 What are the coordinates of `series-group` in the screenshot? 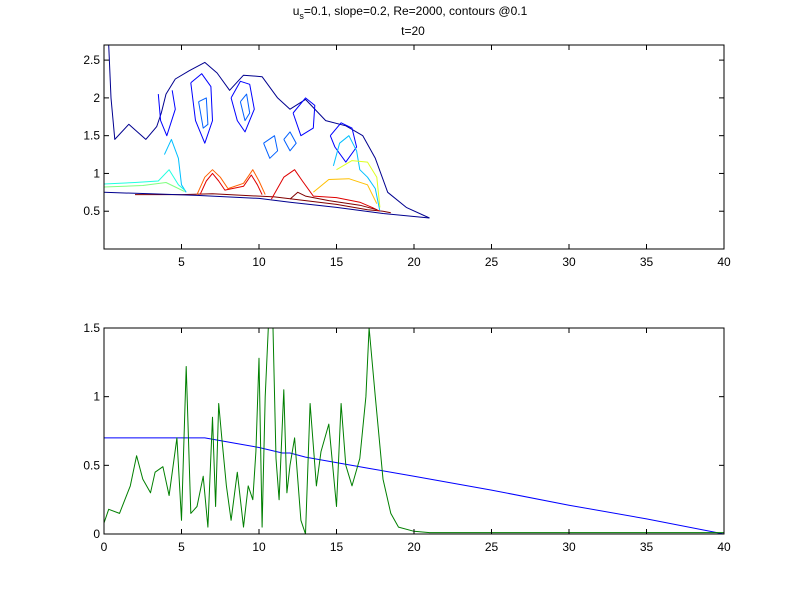 It's located at (267, 132).